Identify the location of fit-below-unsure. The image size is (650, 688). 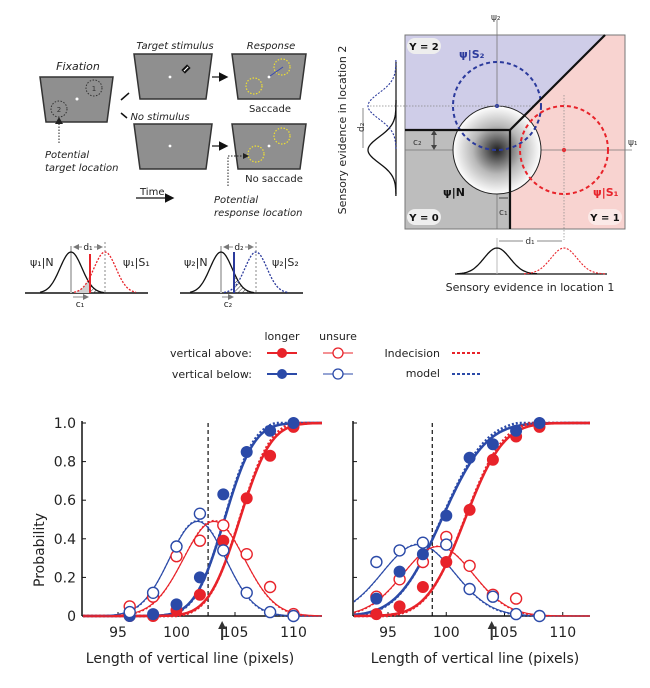
(202, 568).